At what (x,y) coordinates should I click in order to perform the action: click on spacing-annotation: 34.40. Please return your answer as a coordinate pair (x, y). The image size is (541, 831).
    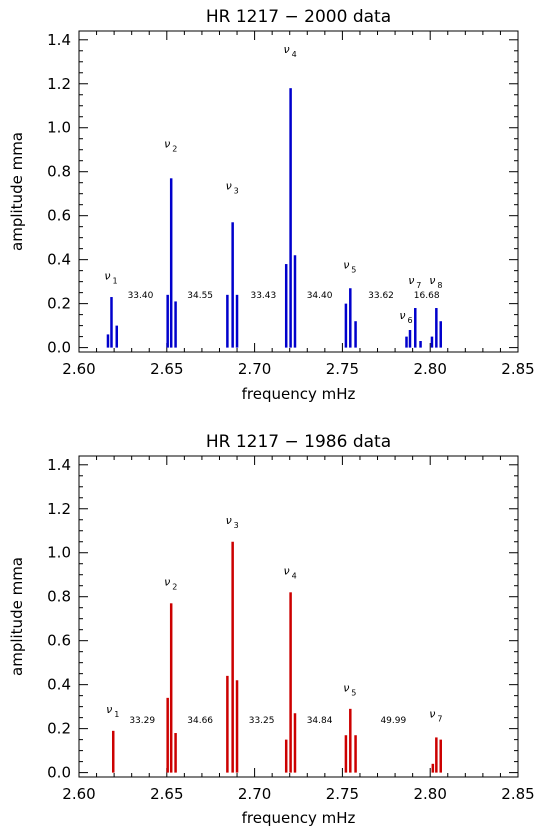
    Looking at the image, I should click on (320, 296).